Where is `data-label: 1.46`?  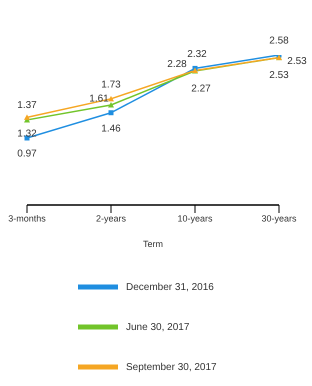 data-label: 1.46 is located at coordinates (111, 128).